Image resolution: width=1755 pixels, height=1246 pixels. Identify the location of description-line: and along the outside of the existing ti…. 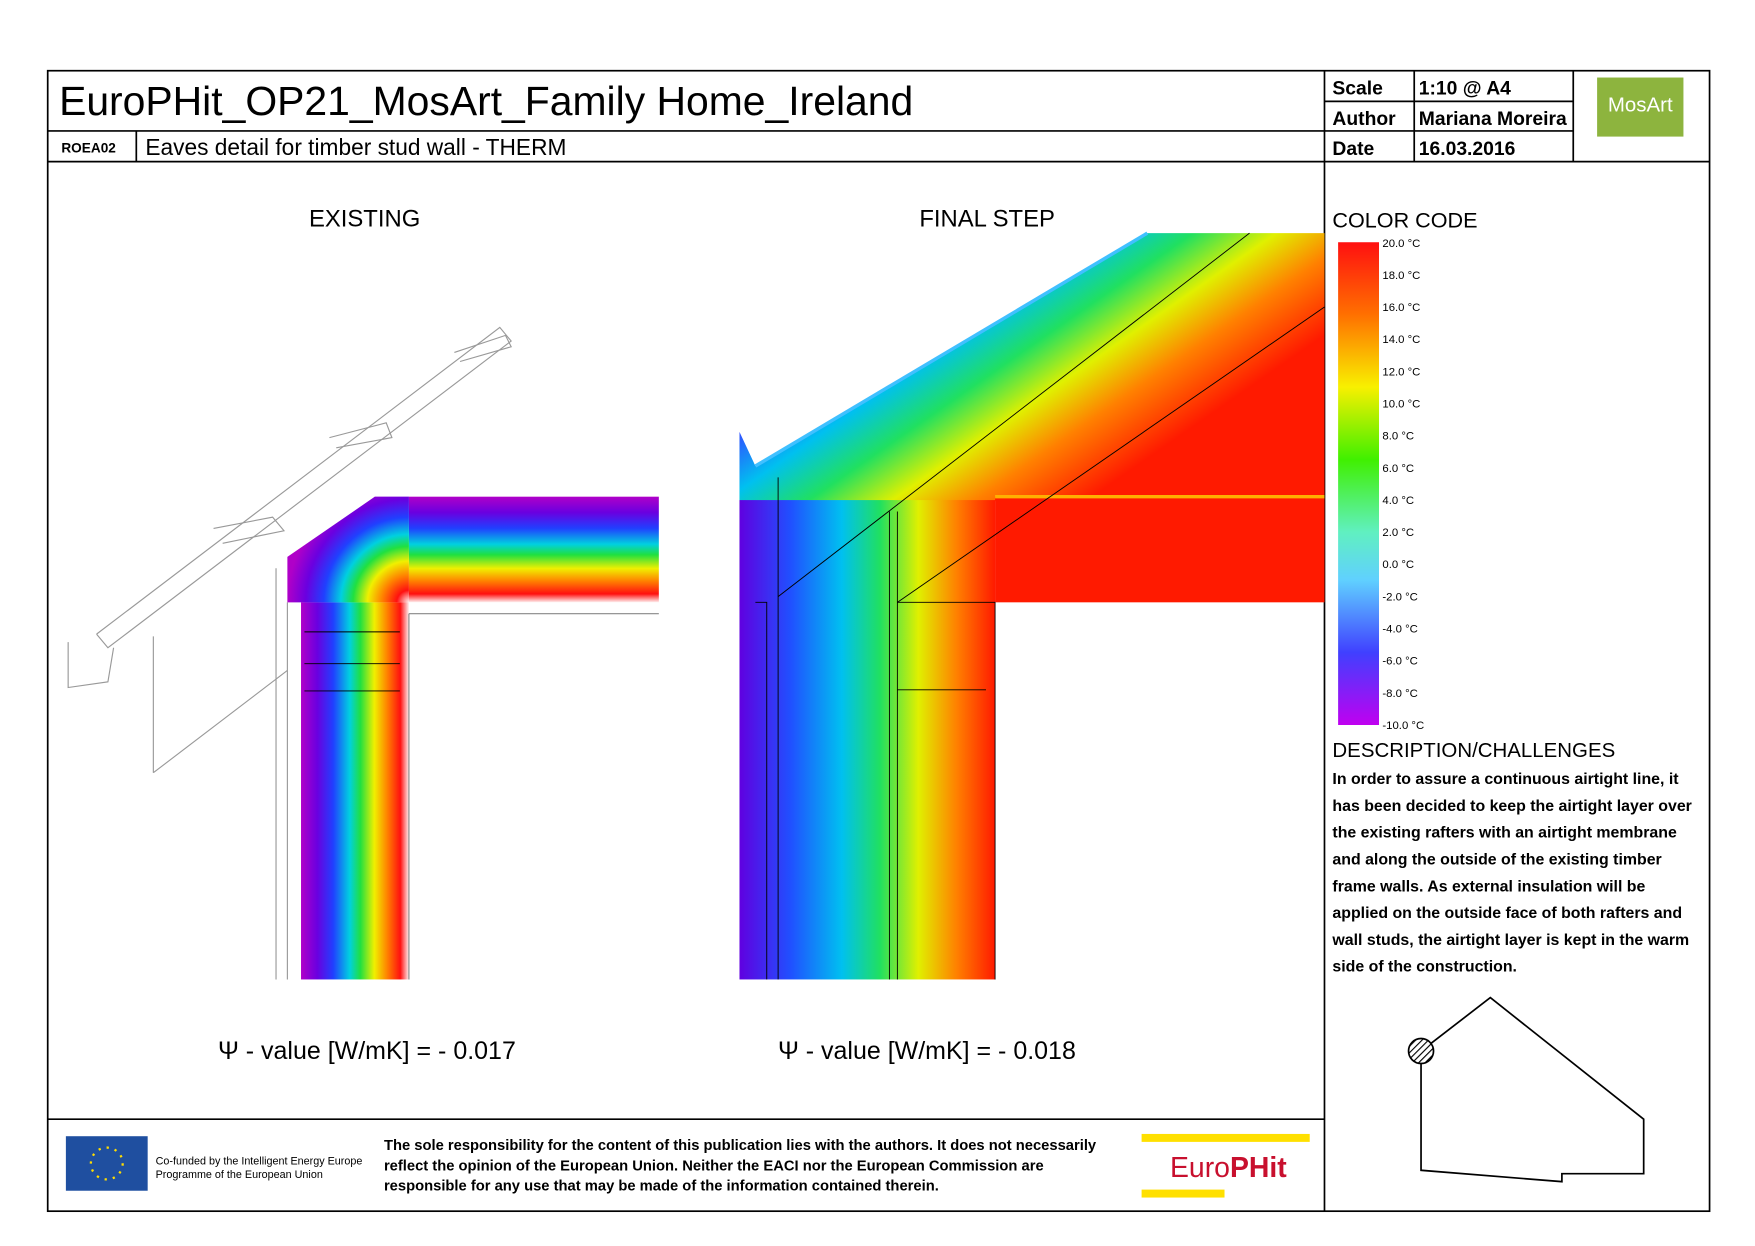
(1496, 859).